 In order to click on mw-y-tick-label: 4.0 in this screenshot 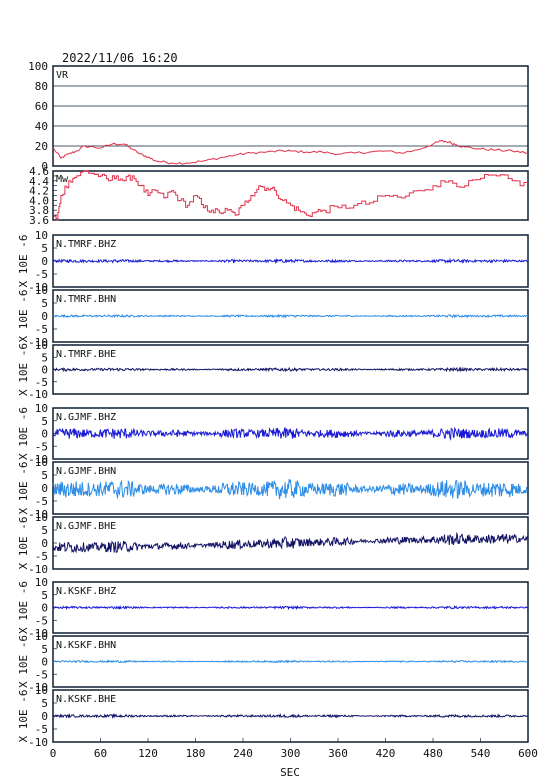, I will do `click(39, 200)`.